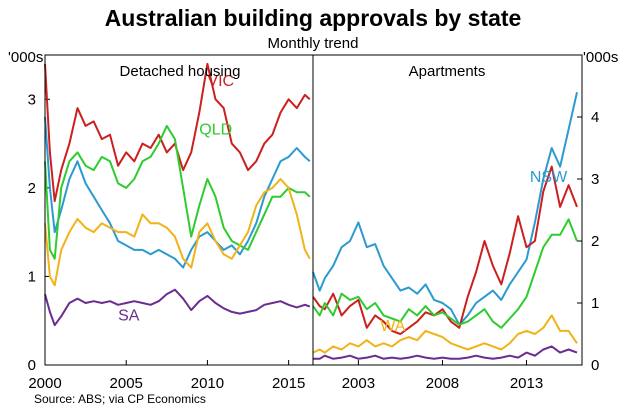 The width and height of the screenshot is (627, 409). What do you see at coordinates (358, 383) in the screenshot?
I see `x-tick-label-apartments: 2003` at bounding box center [358, 383].